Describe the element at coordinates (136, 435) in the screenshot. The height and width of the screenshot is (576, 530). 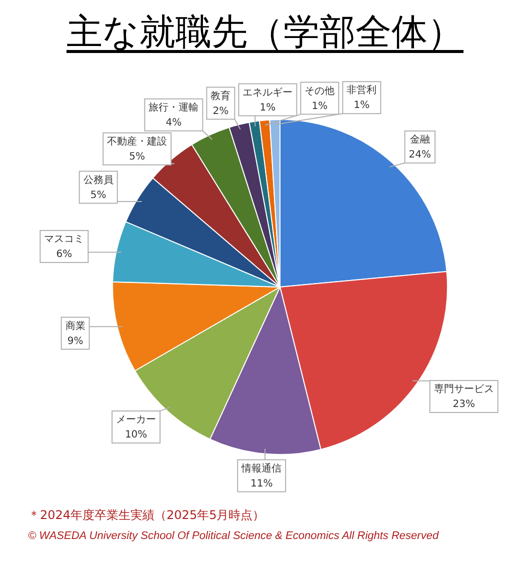
I see `data-label: 10%` at that location.